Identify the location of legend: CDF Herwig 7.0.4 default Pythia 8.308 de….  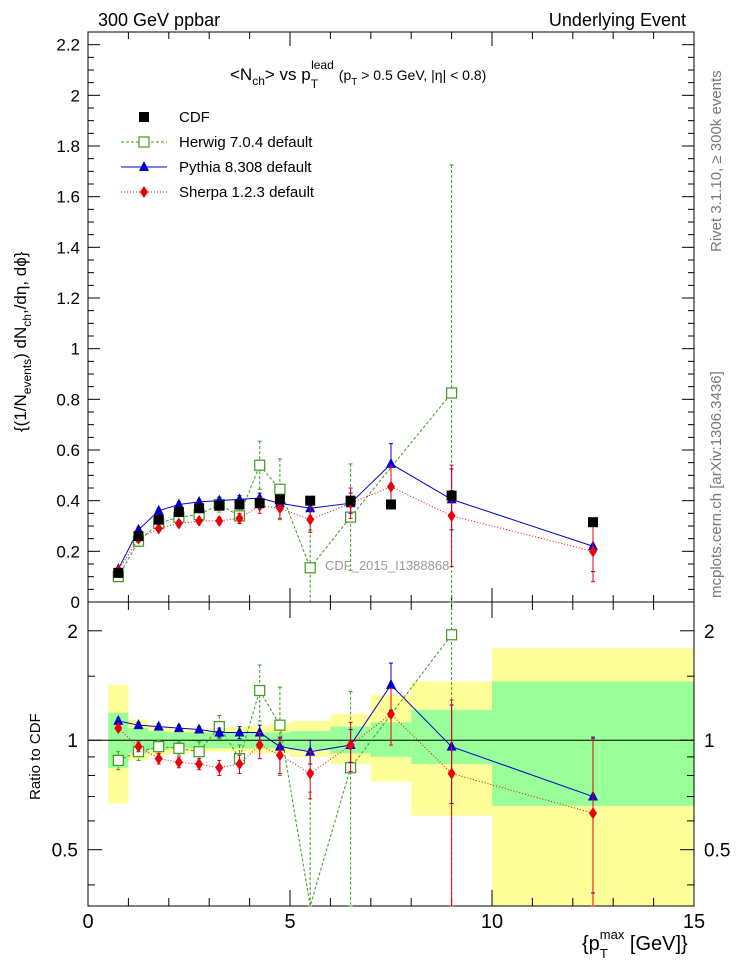
(218, 155).